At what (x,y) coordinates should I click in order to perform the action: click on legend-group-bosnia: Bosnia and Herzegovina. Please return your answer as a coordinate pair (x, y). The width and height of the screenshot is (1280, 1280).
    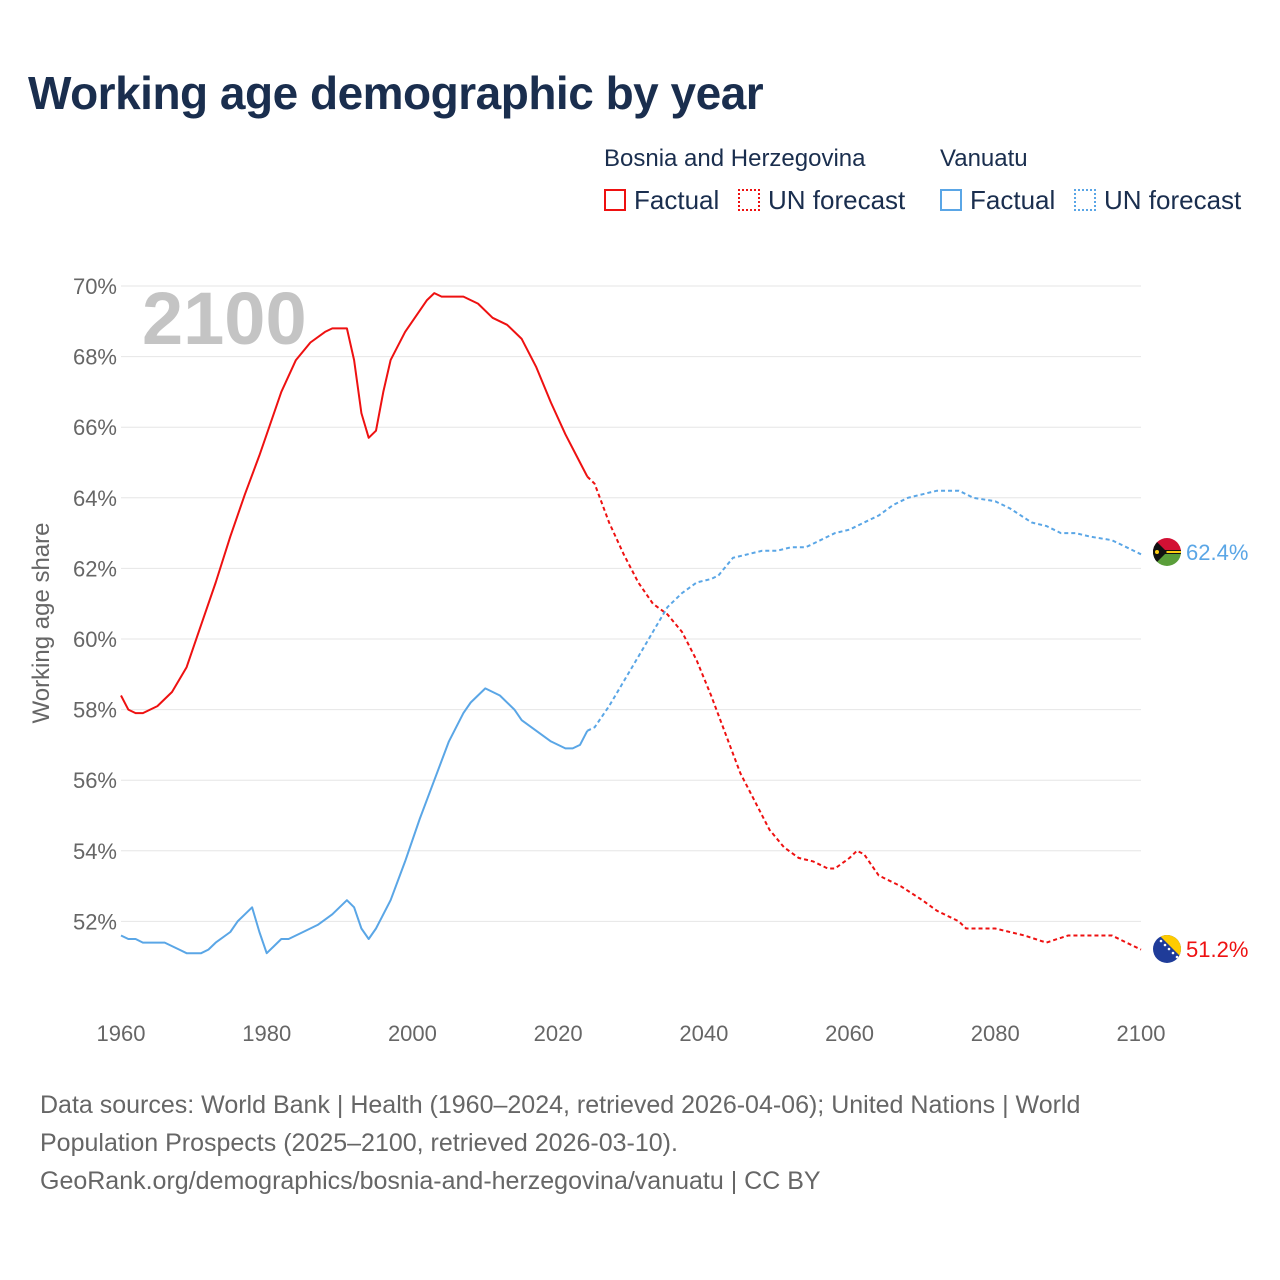
    Looking at the image, I should click on (735, 158).